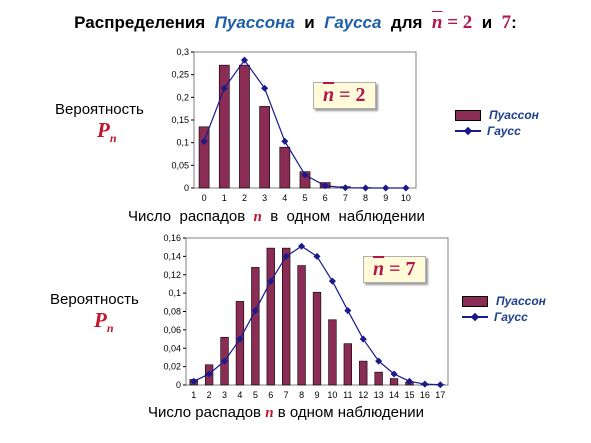  What do you see at coordinates (394, 395) in the screenshot?
I see `x-tick-label: 14` at bounding box center [394, 395].